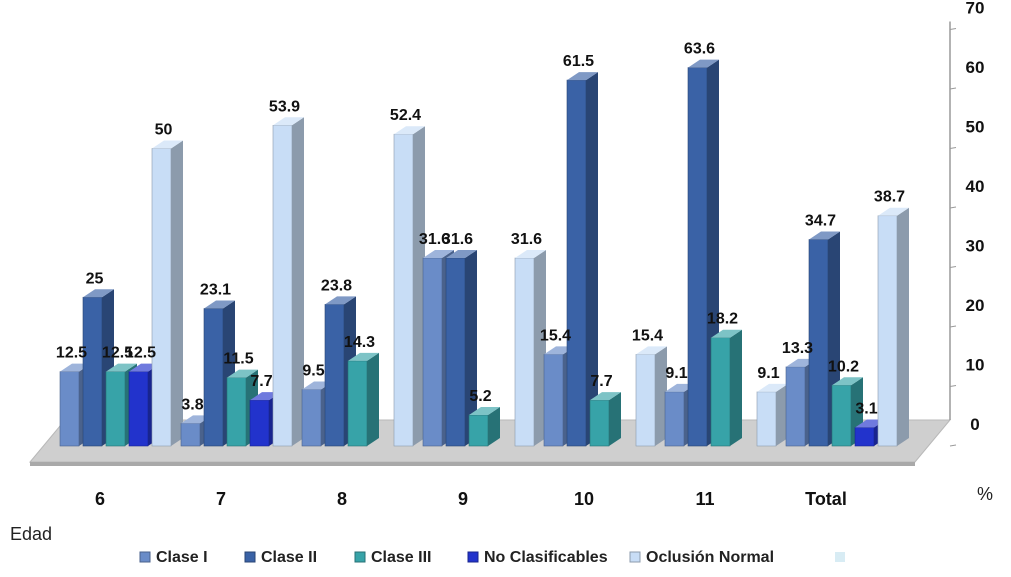  Describe the element at coordinates (704, 499) in the screenshot. I see `category-label-11: 11` at that location.